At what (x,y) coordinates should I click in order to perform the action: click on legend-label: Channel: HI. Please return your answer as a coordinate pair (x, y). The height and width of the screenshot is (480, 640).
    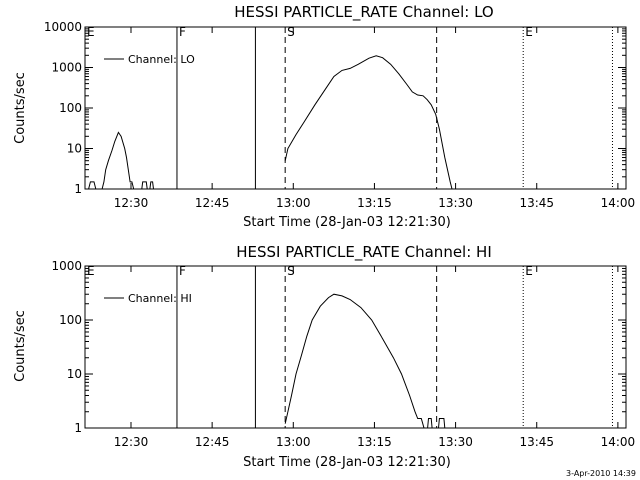
    Looking at the image, I should click on (160, 298).